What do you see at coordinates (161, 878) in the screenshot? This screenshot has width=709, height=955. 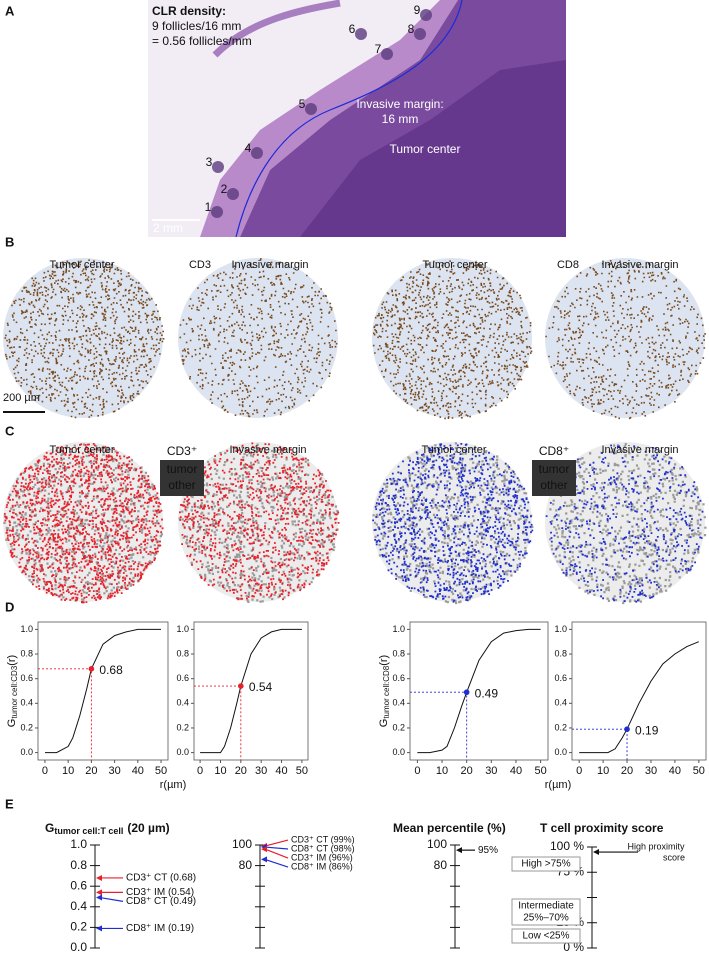 I see `arrow-label: CD3⁺ CT (0.68)` at bounding box center [161, 878].